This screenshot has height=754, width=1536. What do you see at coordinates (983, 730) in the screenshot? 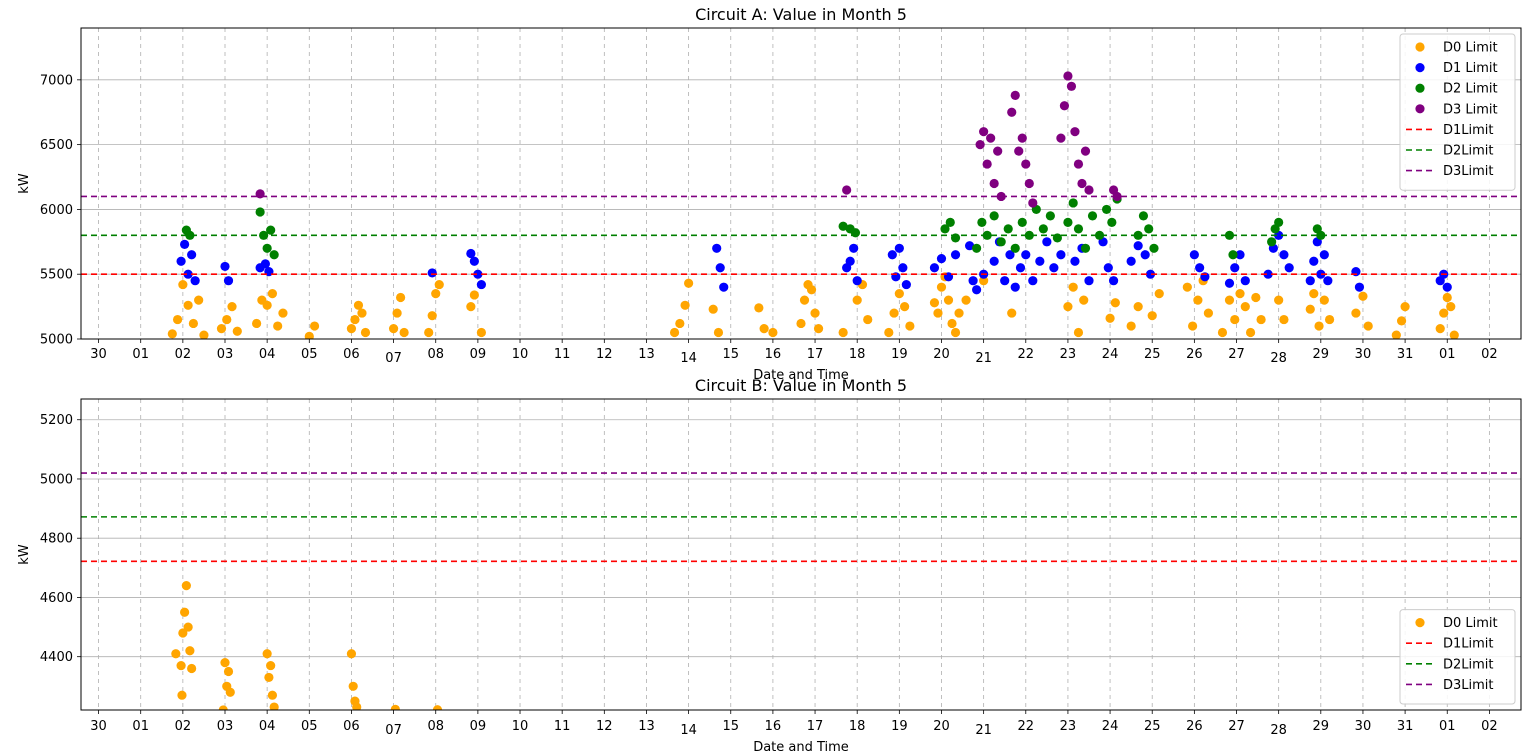
I see `x-tick-label: 21` at bounding box center [983, 730].